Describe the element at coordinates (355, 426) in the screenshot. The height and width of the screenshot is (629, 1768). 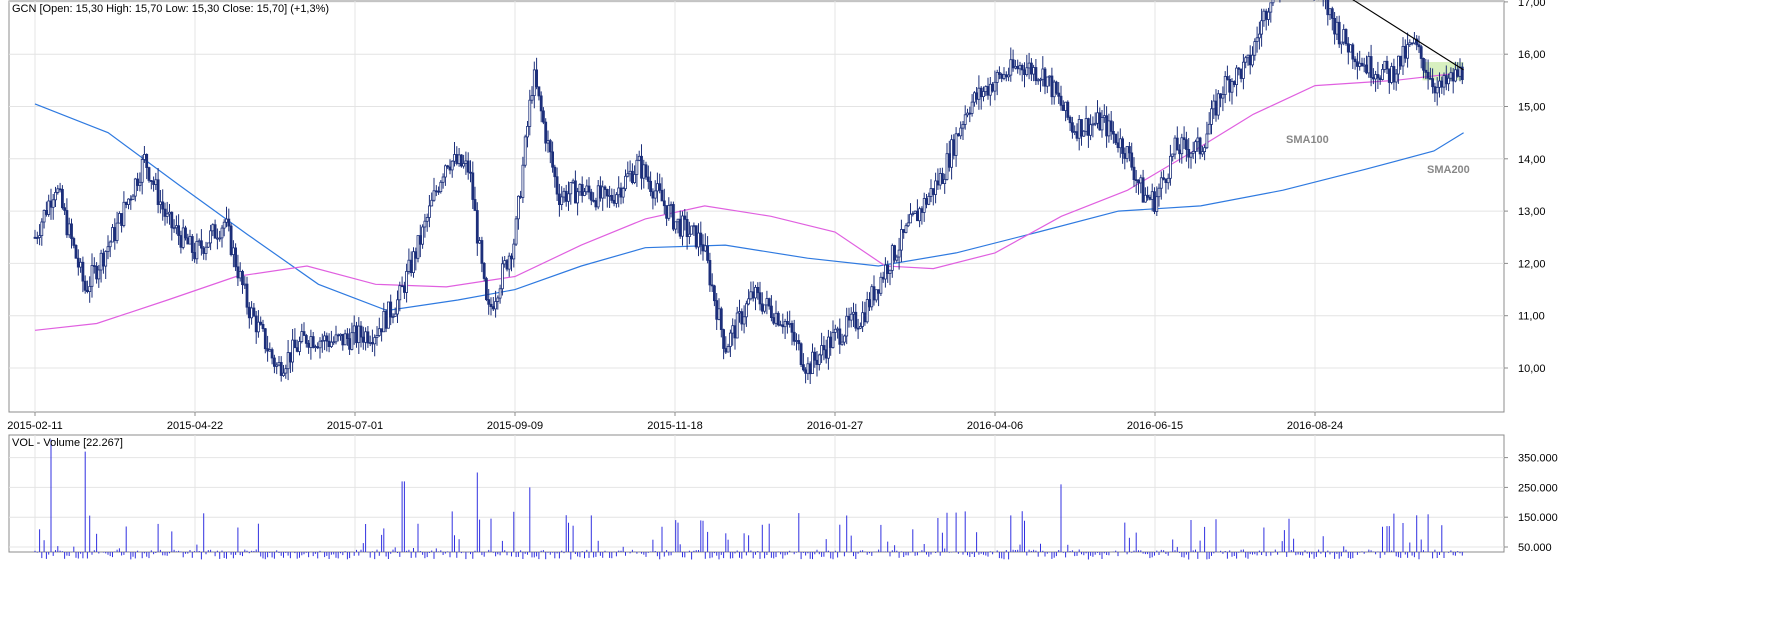
I see `date-tick-label: 2015-07-01` at that location.